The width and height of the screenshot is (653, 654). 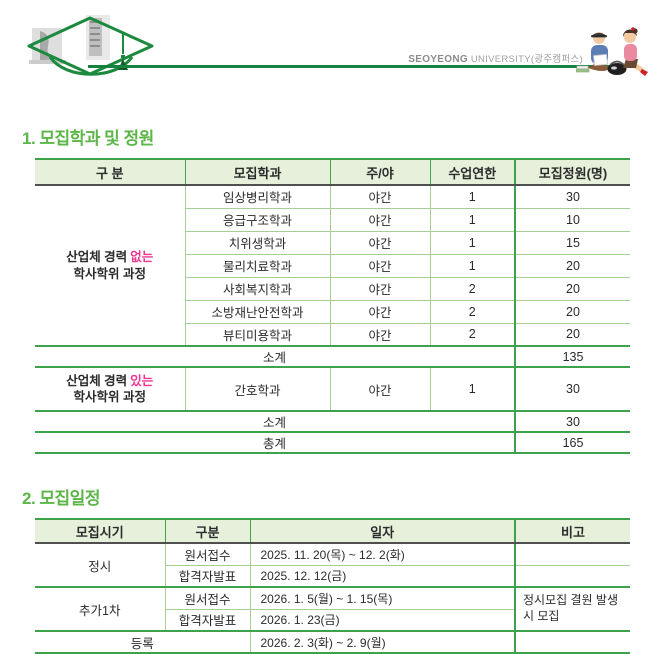 I want to click on col-header-years: 수업연한, so click(x=472, y=172).